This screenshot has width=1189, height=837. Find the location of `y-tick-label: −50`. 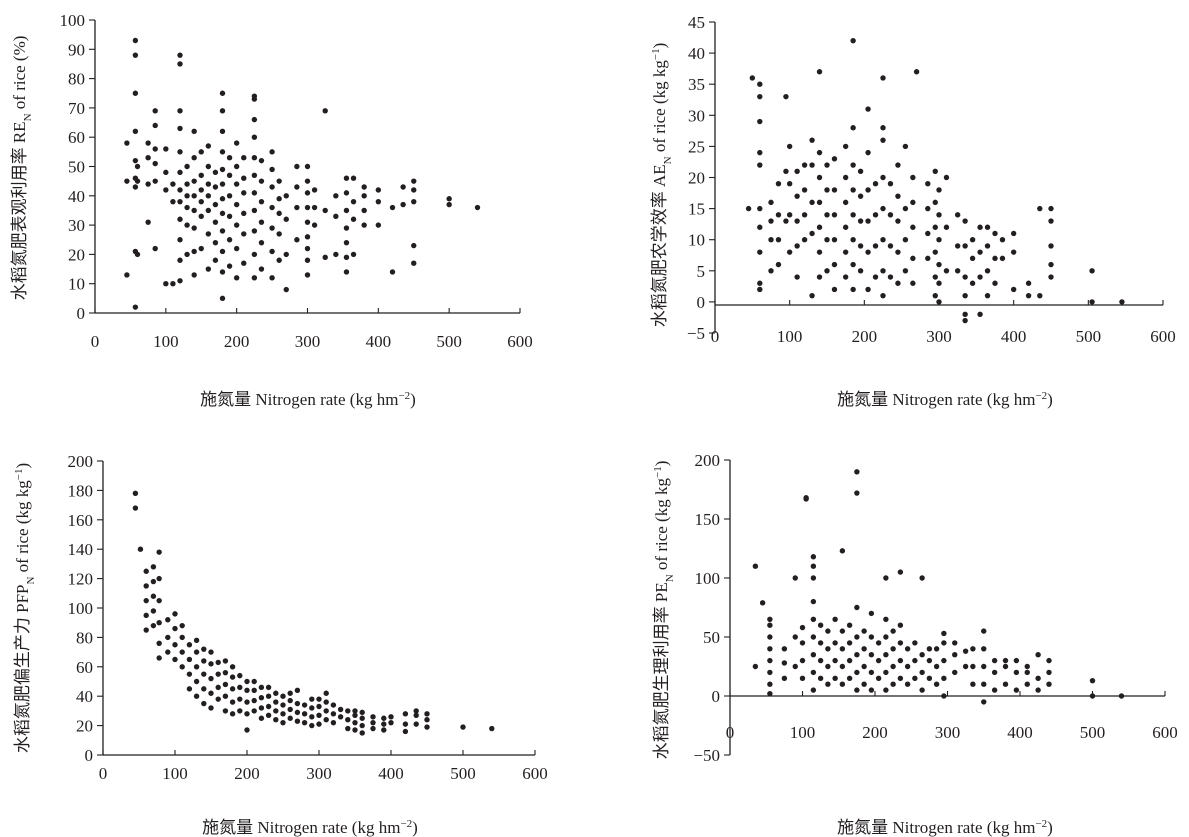

y-tick-label: −50 is located at coordinates (706, 755).